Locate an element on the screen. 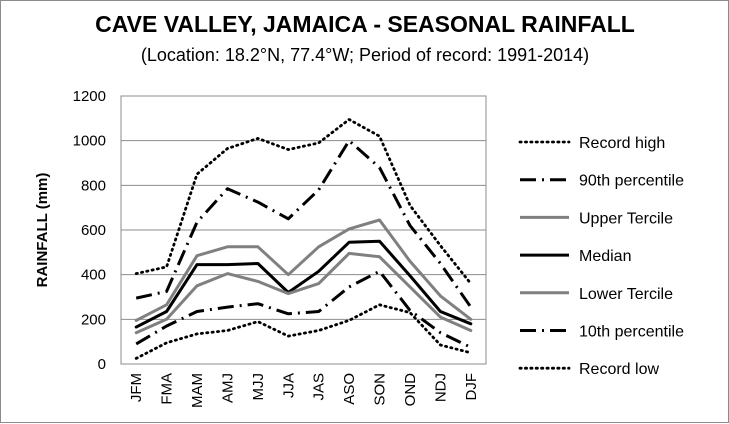  legend-label: Record low is located at coordinates (619, 369).